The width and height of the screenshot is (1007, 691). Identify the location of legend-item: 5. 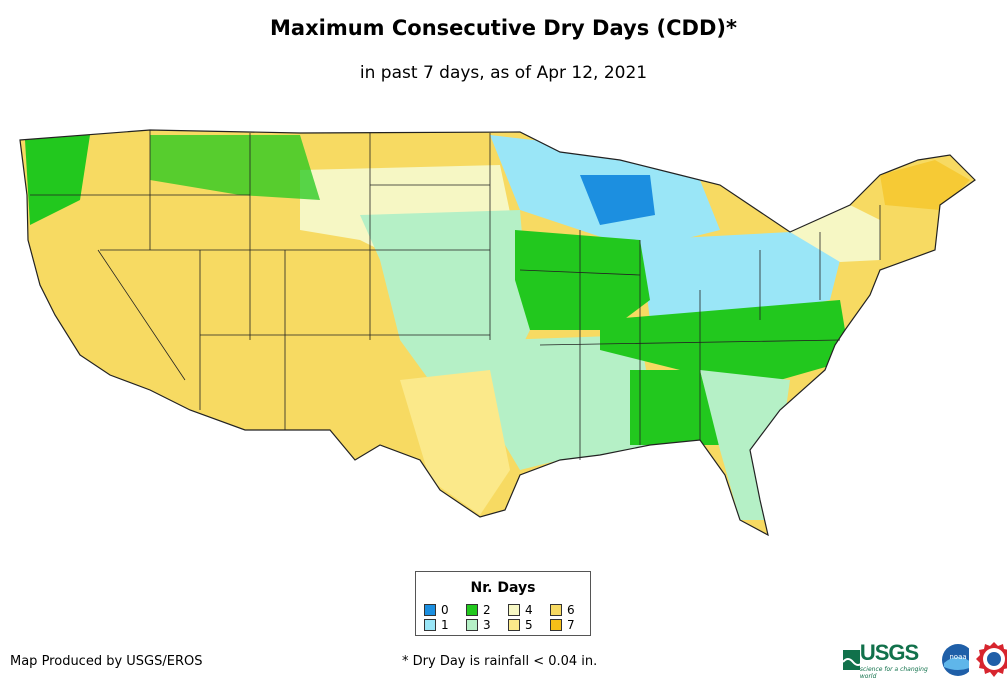
(520, 625).